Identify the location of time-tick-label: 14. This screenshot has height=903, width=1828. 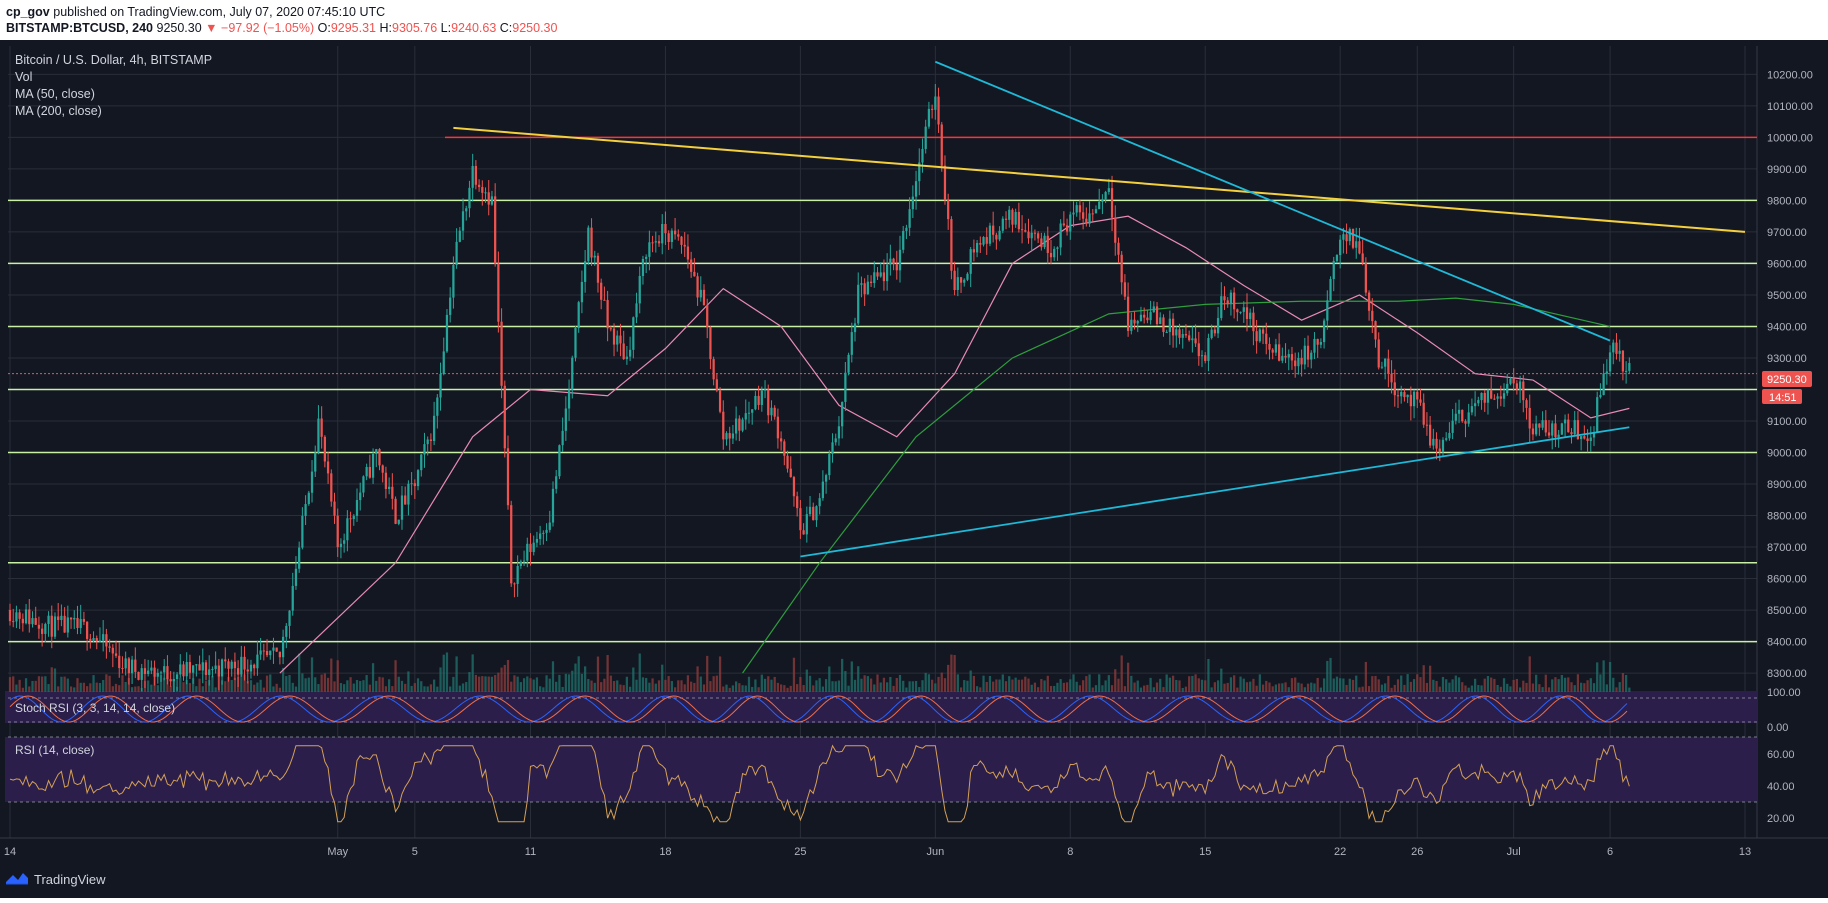
(10, 852).